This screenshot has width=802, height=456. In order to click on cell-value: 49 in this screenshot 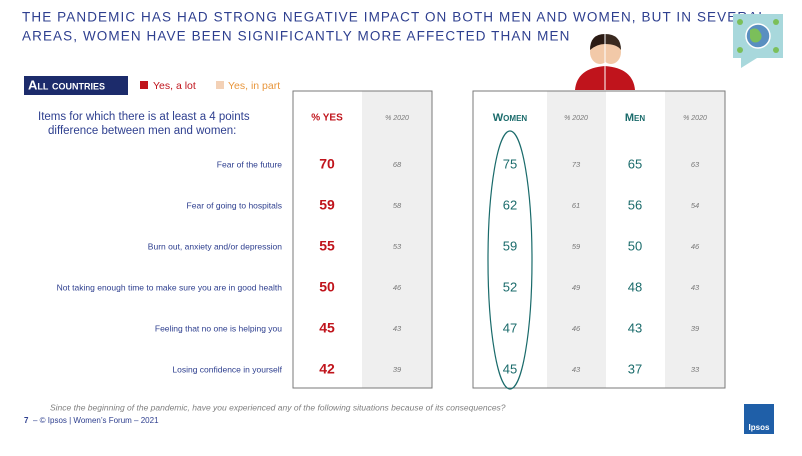, I will do `click(576, 287)`.